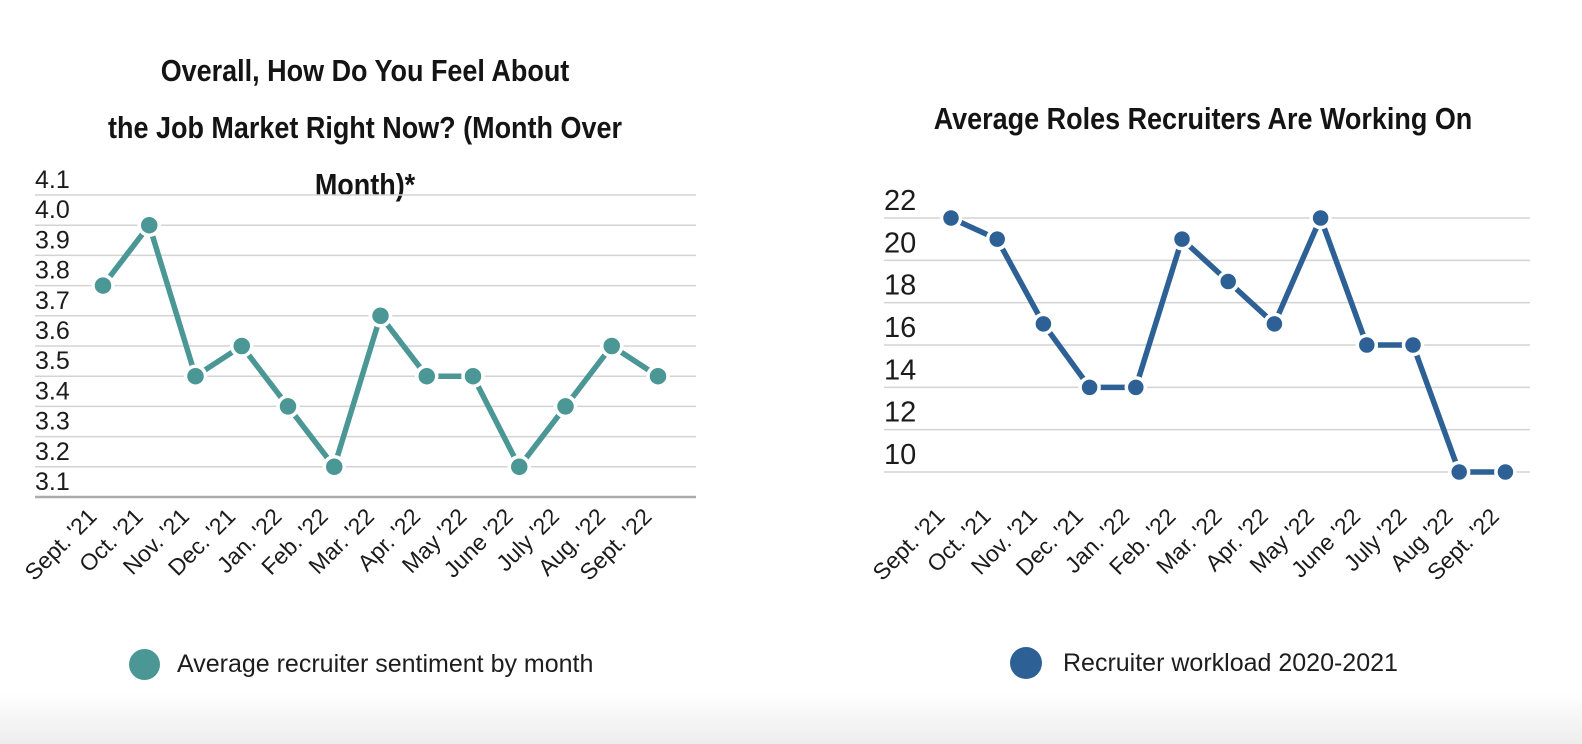  What do you see at coordinates (900, 328) in the screenshot?
I see `y-tick-label: 16` at bounding box center [900, 328].